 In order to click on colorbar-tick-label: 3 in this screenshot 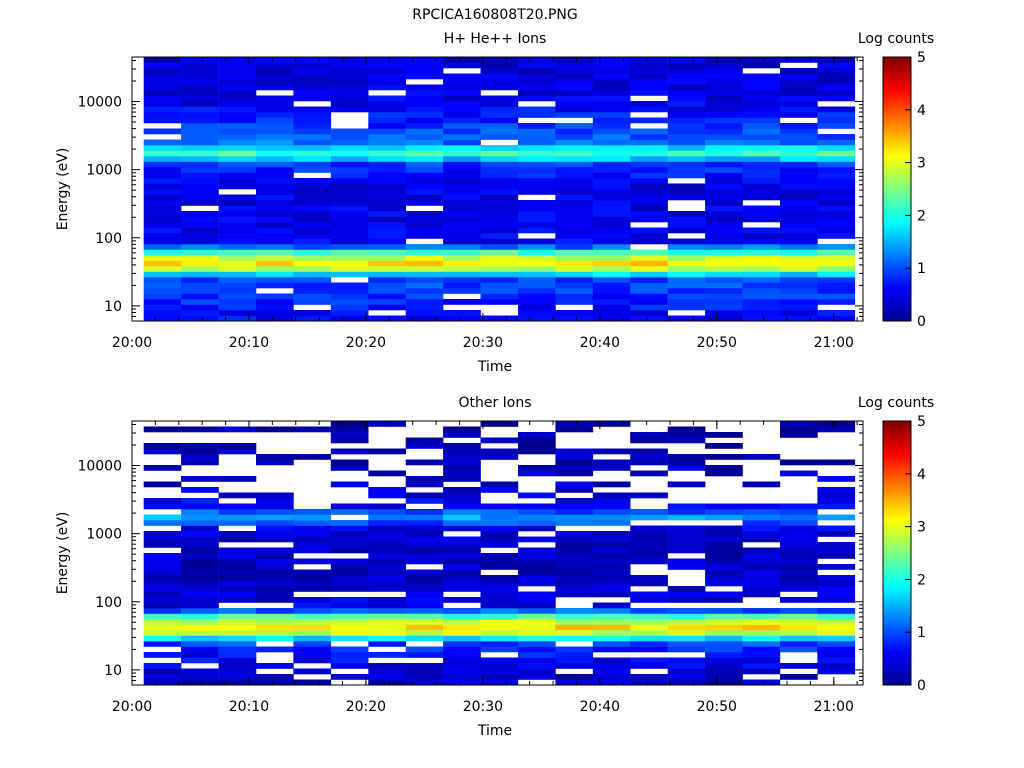, I will do `click(921, 164)`.